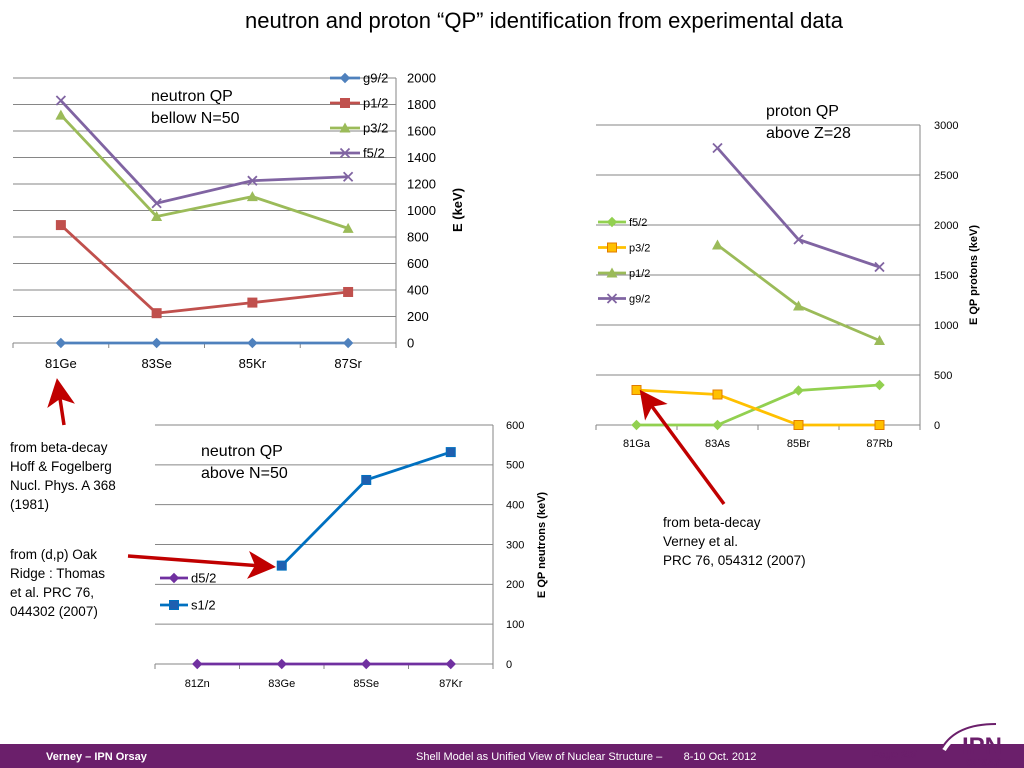 The height and width of the screenshot is (768, 1024). I want to click on logo-subtext: ORSAY, so click(983, 763).